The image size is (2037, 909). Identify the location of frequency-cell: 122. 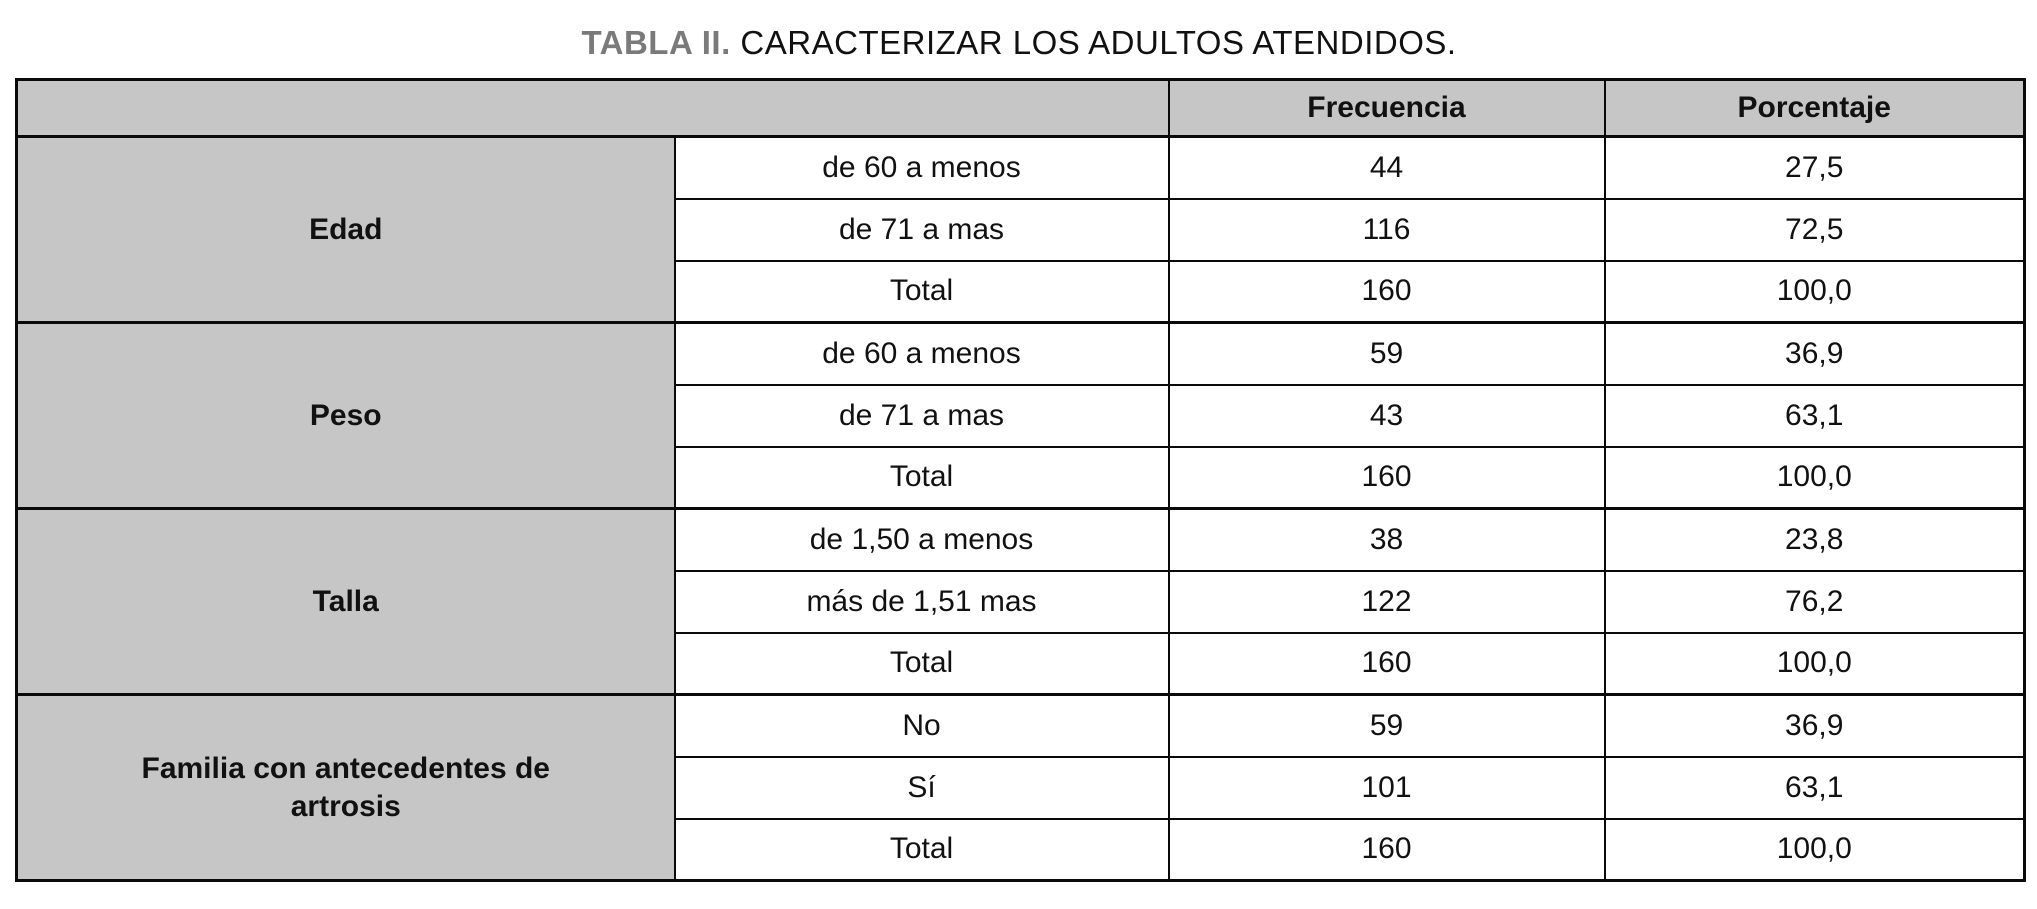
(1386, 601).